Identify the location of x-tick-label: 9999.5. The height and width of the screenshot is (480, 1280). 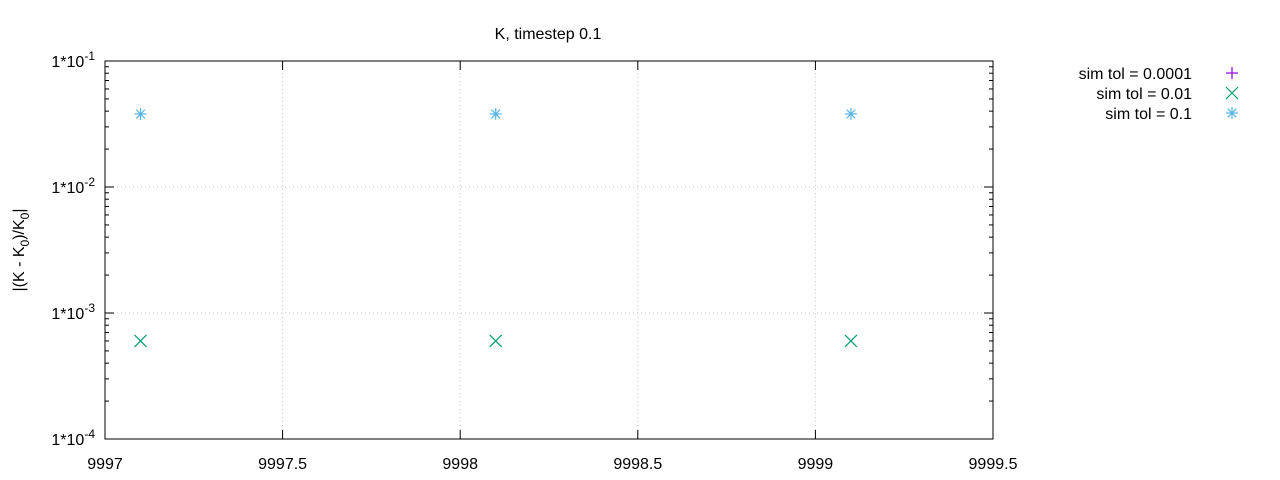
(993, 464).